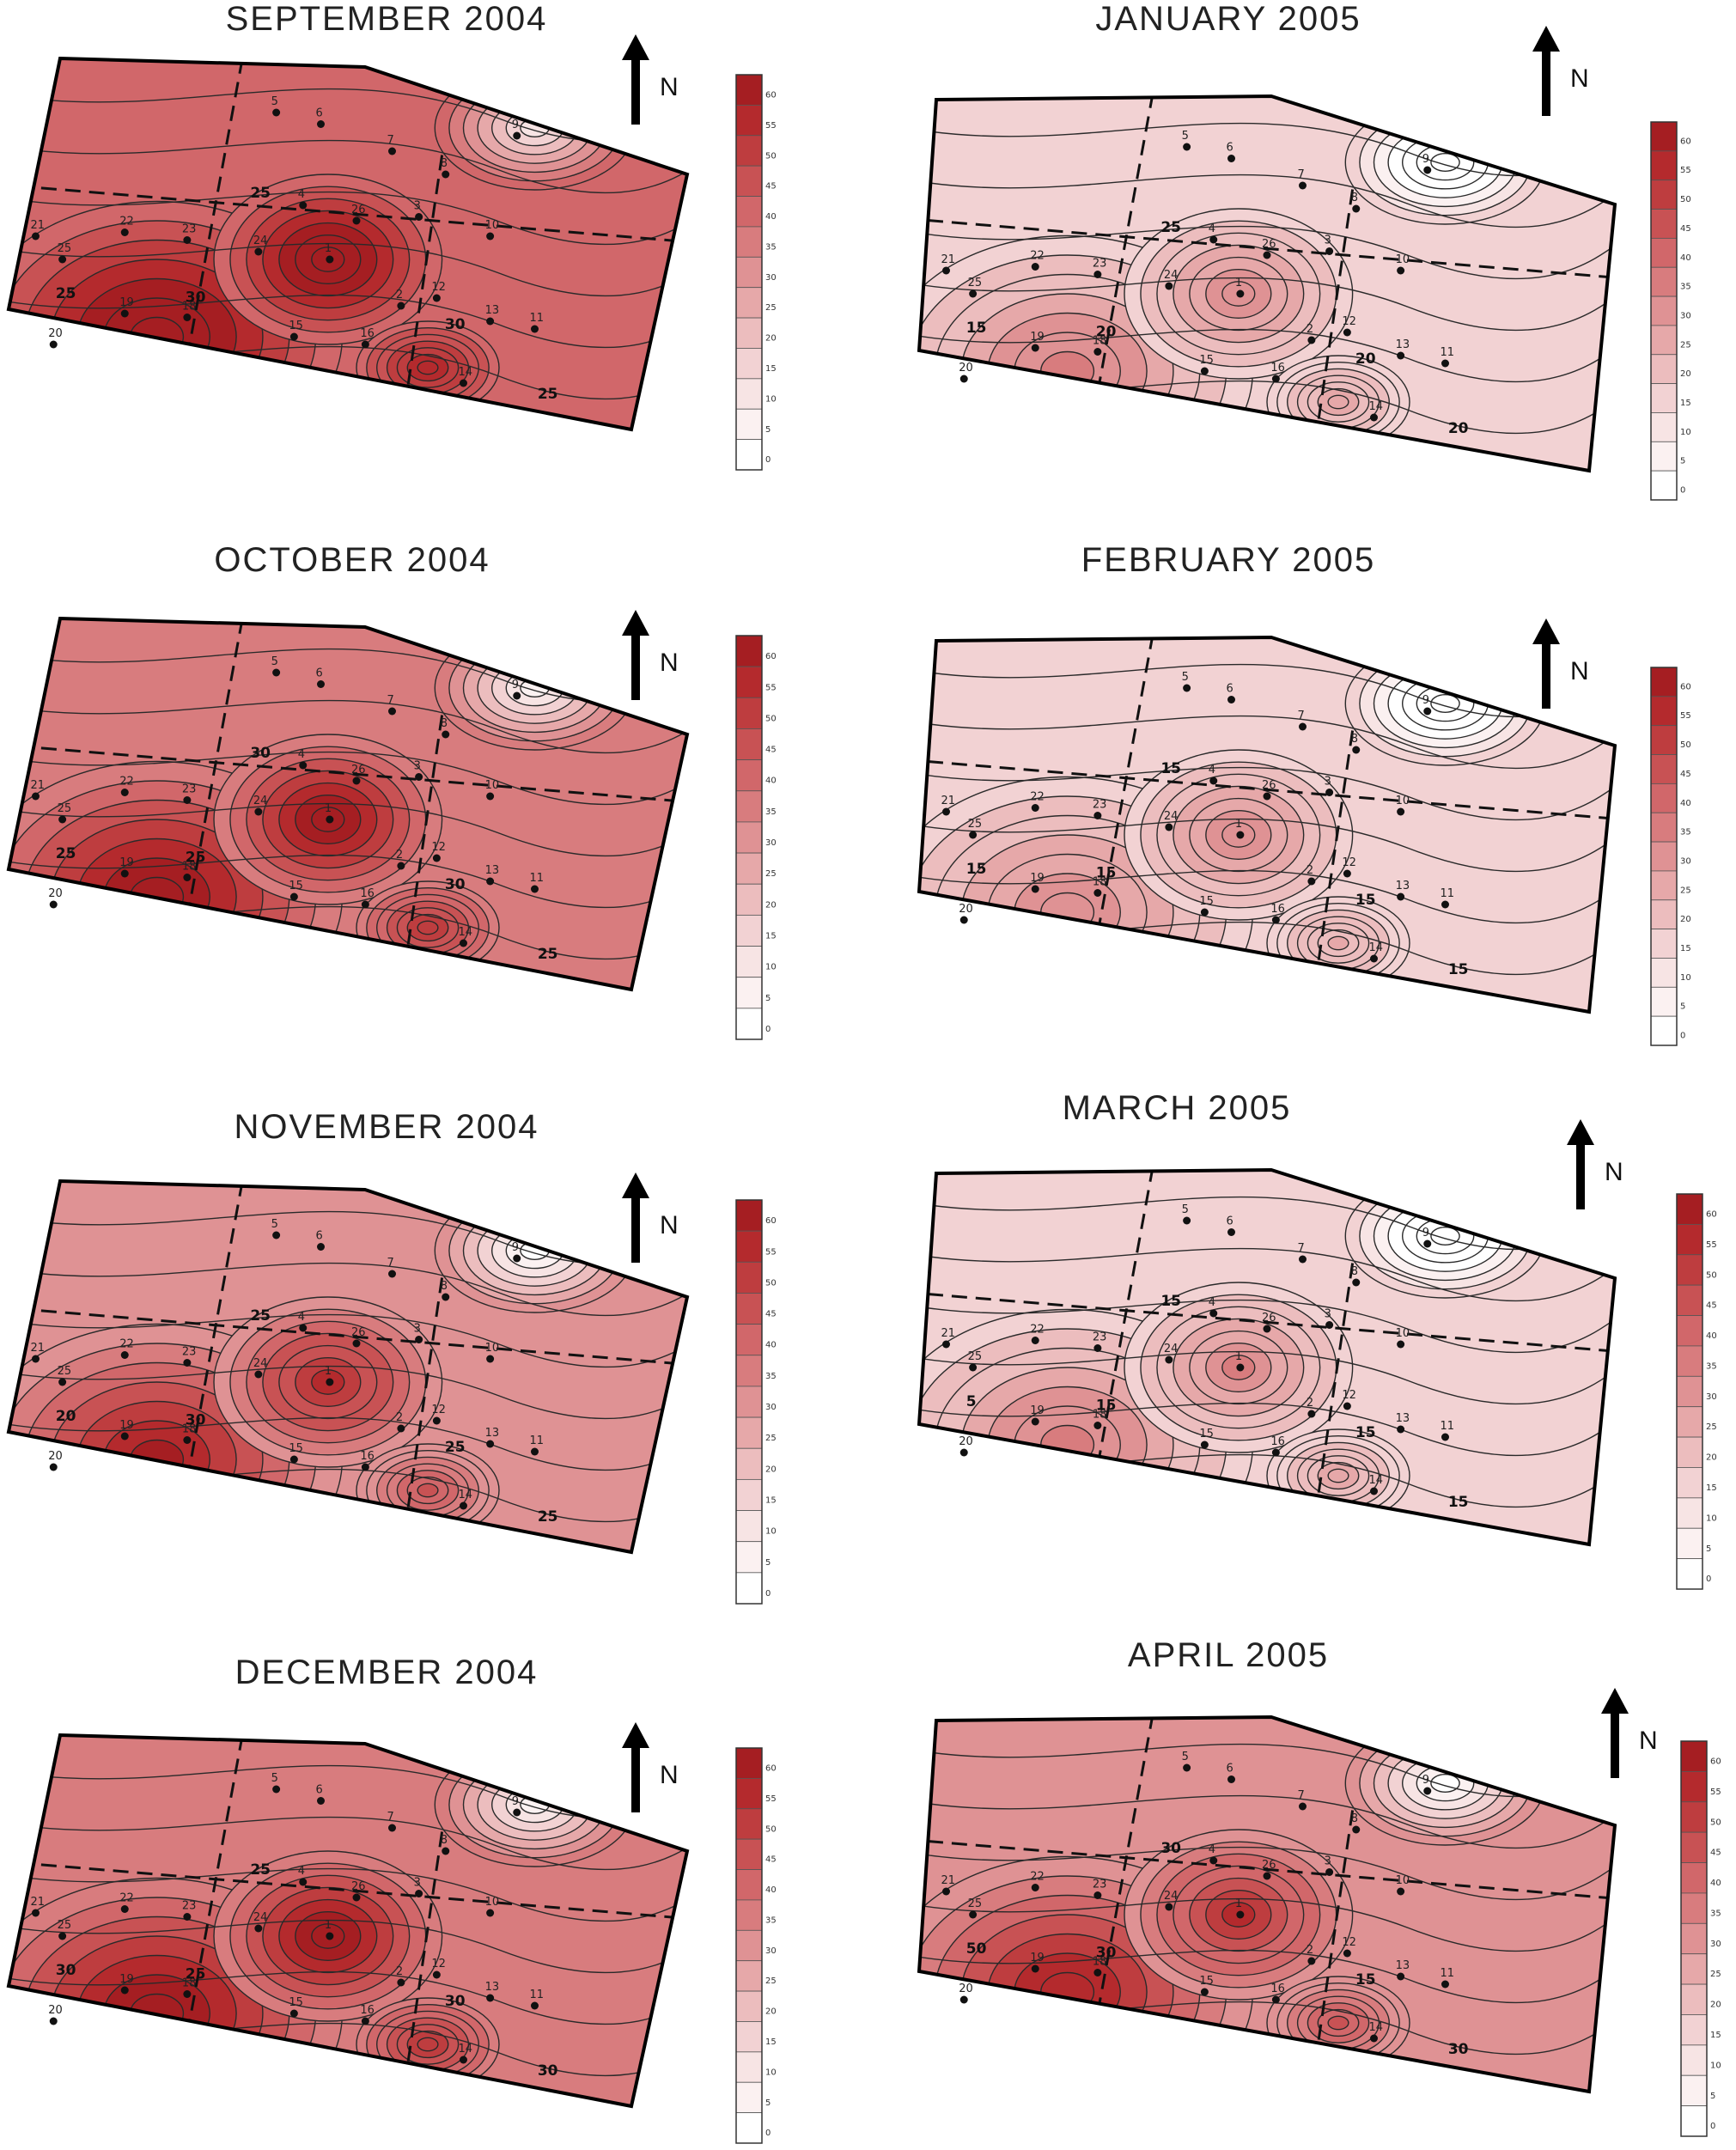  I want to click on station-label: 24, so click(1171, 1896).